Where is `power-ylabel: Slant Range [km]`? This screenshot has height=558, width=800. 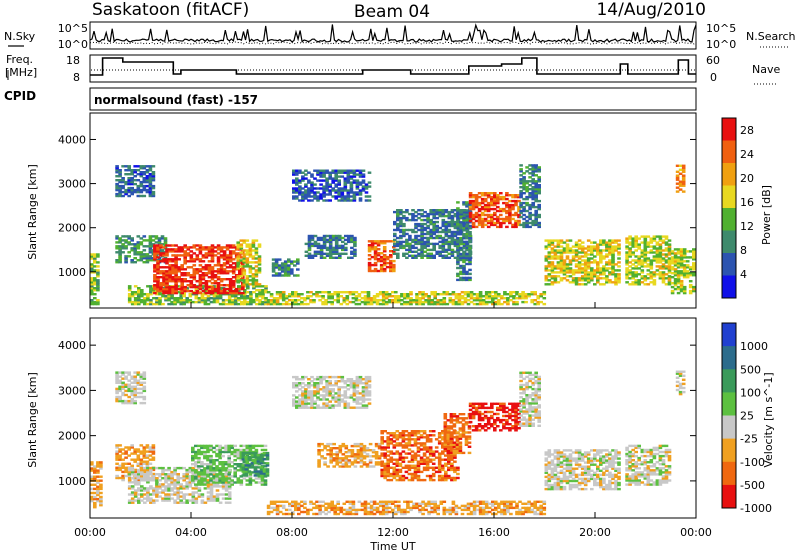
power-ylabel: Slant Range [km] is located at coordinates (32, 212).